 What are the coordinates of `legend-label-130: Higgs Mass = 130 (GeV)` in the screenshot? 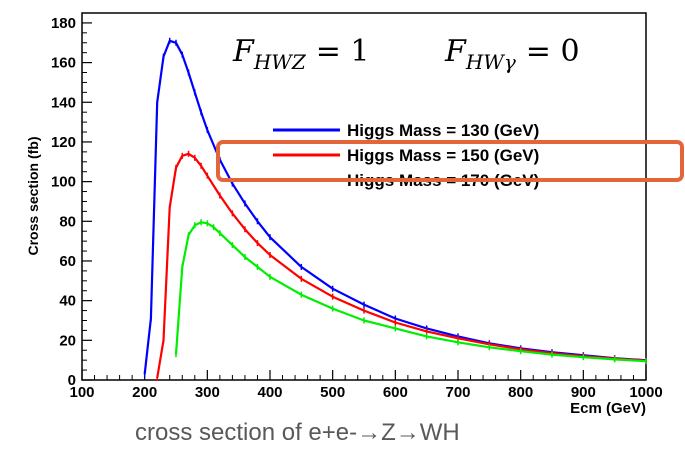 It's located at (443, 130).